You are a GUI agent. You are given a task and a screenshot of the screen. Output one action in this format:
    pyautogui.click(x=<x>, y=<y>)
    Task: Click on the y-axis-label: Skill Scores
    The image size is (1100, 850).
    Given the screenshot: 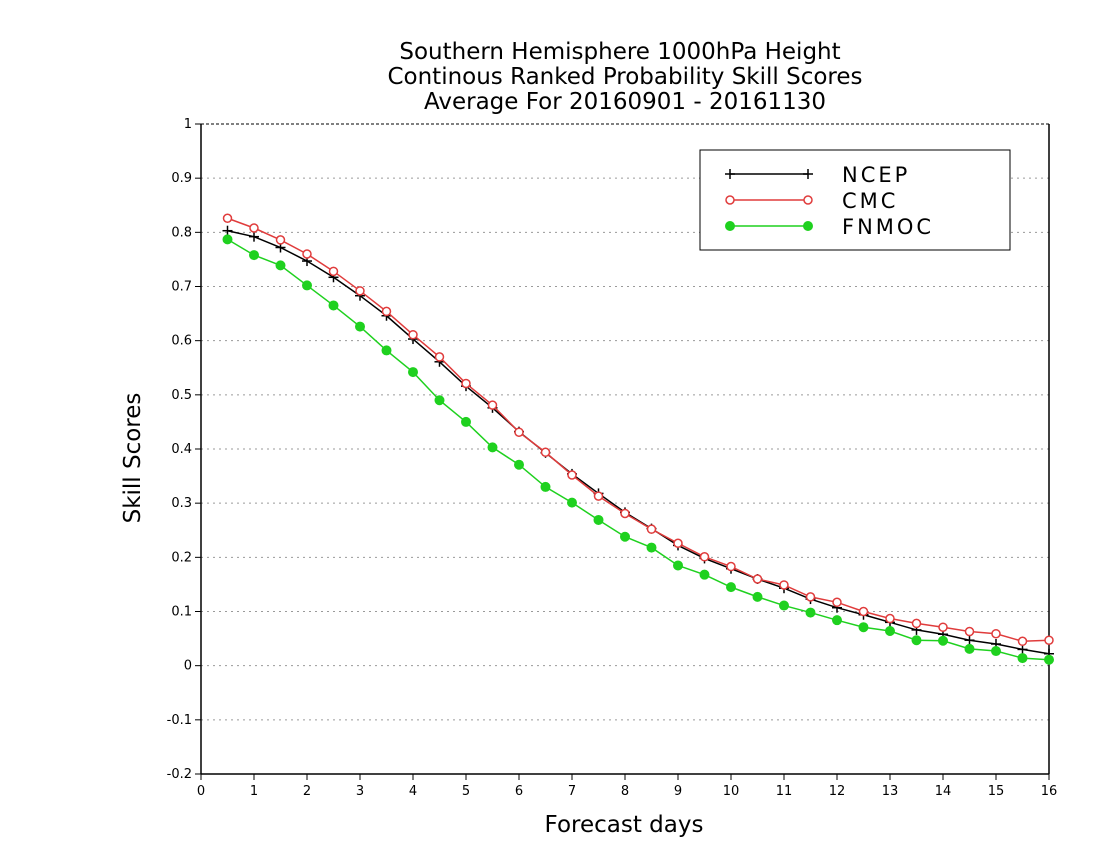 What is the action you would take?
    pyautogui.click(x=133, y=458)
    